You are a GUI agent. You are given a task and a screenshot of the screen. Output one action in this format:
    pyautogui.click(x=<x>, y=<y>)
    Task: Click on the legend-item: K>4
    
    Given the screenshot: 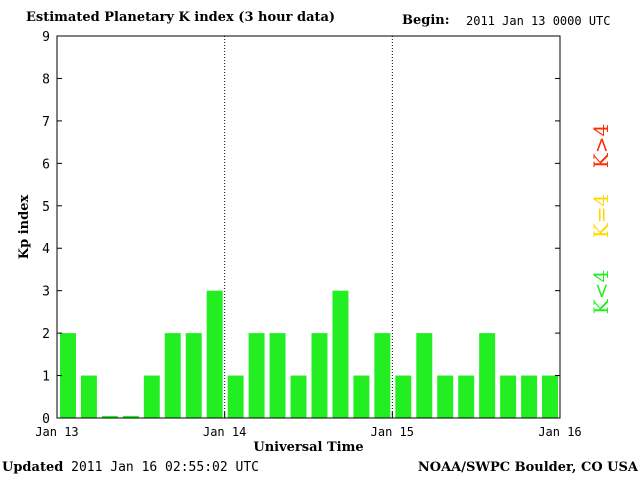 What is the action you would take?
    pyautogui.click(x=601, y=146)
    